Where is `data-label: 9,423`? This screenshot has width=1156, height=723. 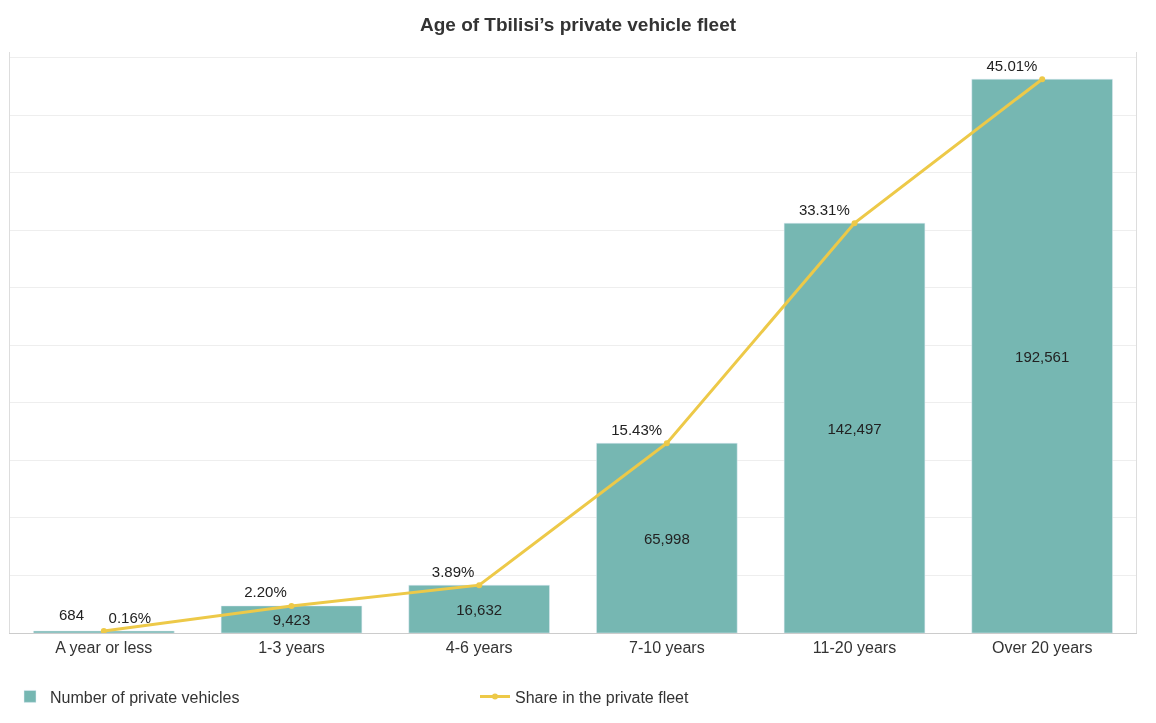 data-label: 9,423 is located at coordinates (291, 619).